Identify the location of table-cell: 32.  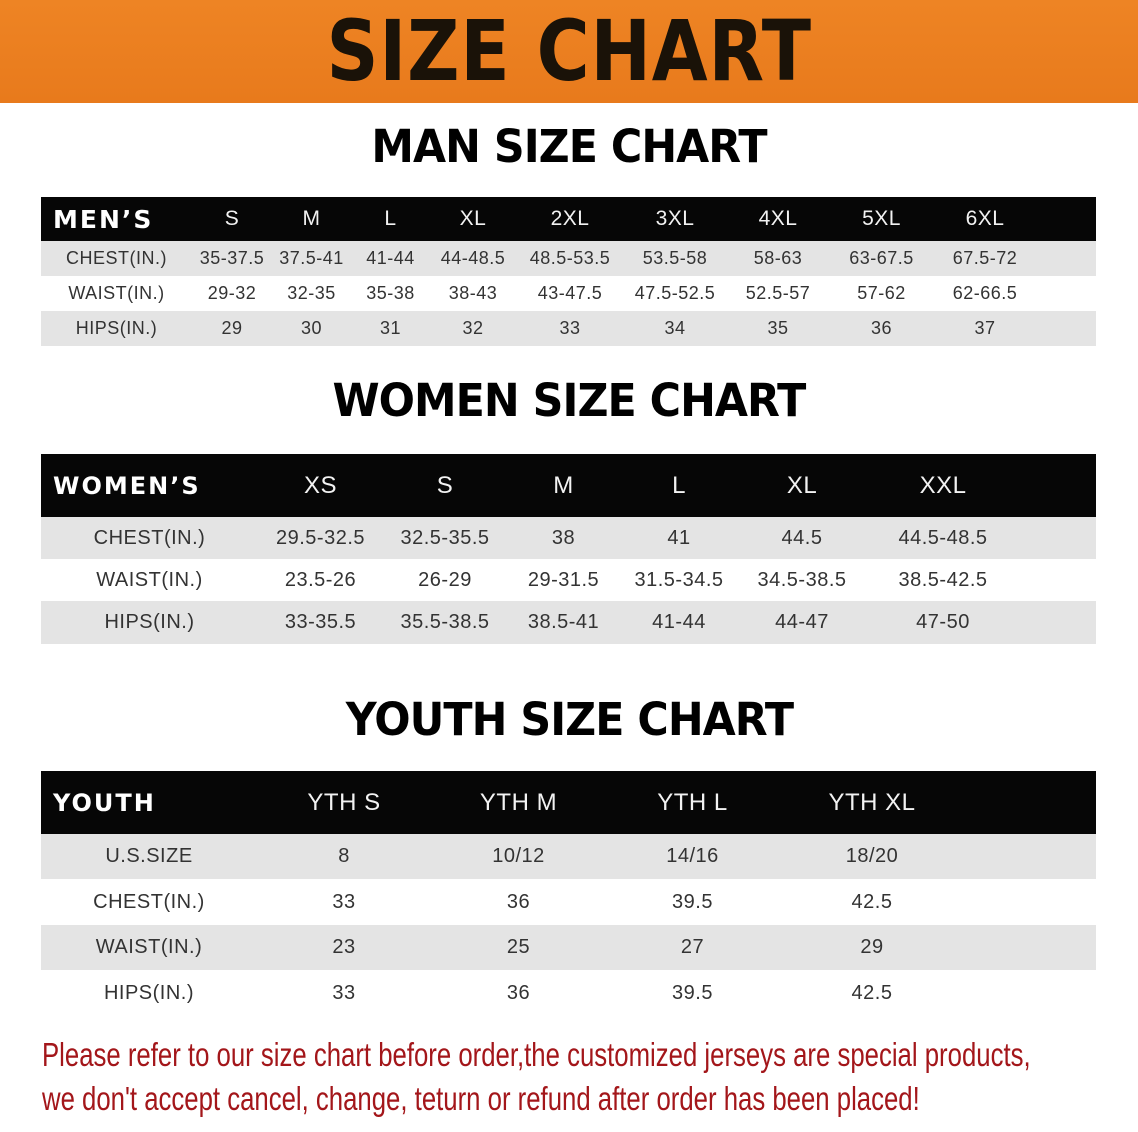
(473, 328).